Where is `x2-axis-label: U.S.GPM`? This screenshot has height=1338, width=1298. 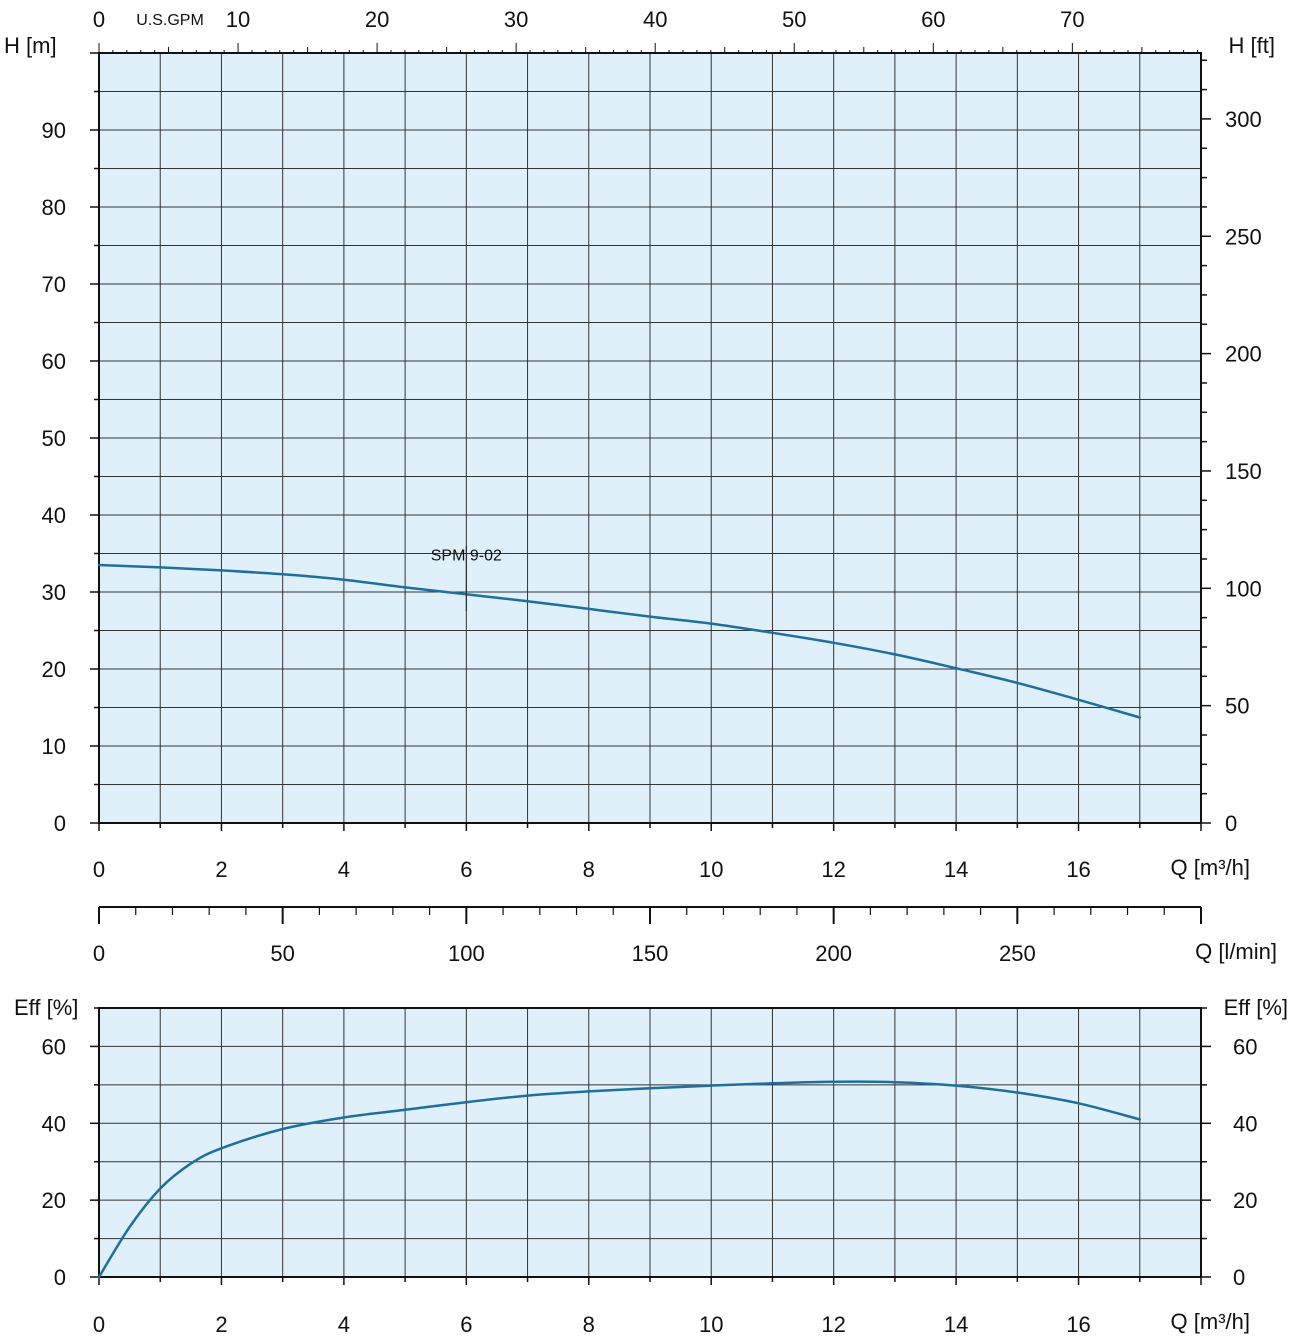 x2-axis-label: U.S.GPM is located at coordinates (170, 20).